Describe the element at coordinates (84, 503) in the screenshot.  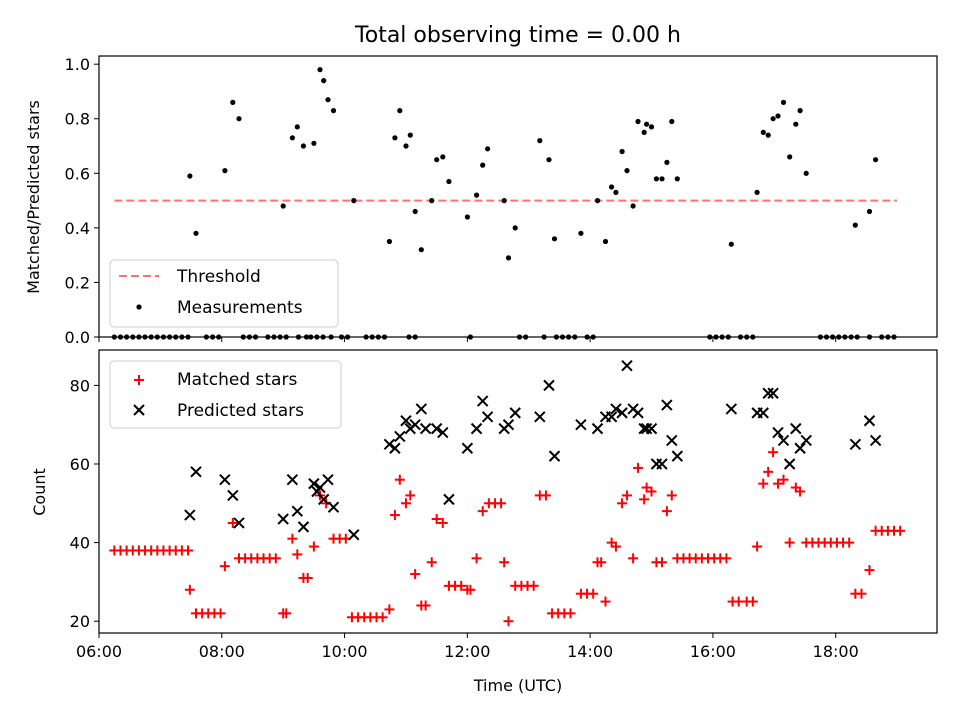
I see `bottom-y-ticks: 20 40 60 80` at that location.